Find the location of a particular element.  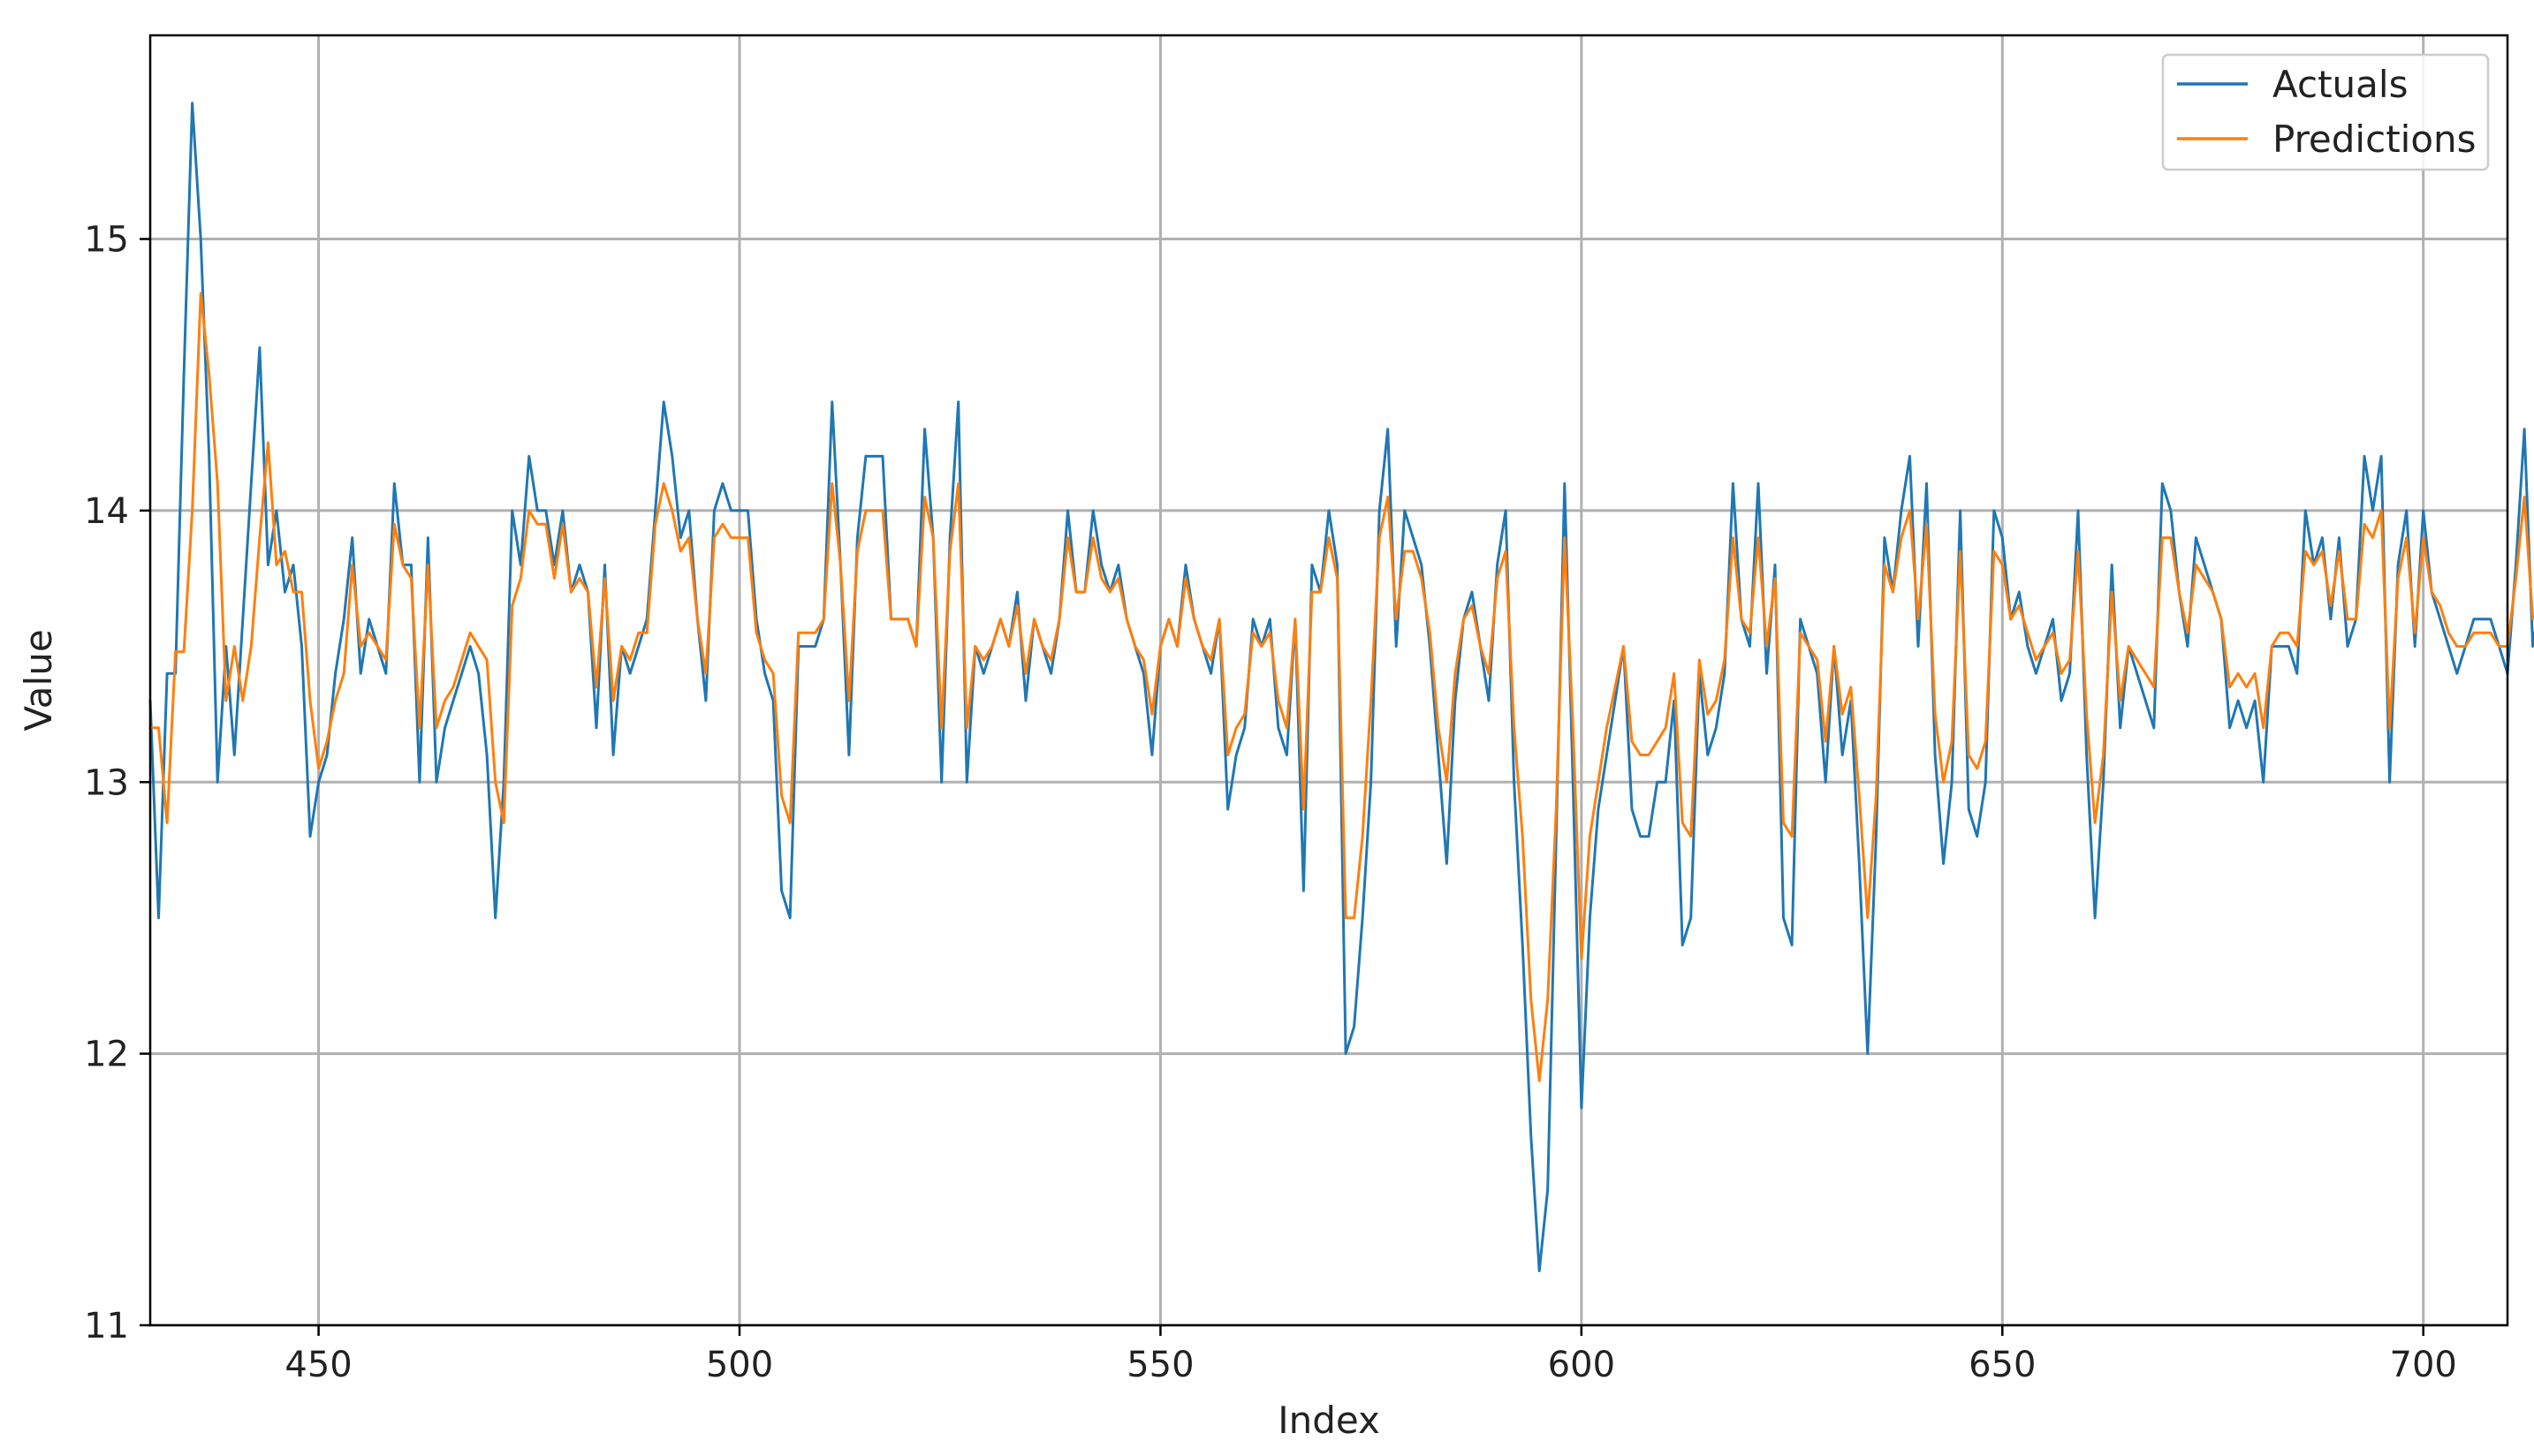

x-tick-label: 700 is located at coordinates (2423, 1365).